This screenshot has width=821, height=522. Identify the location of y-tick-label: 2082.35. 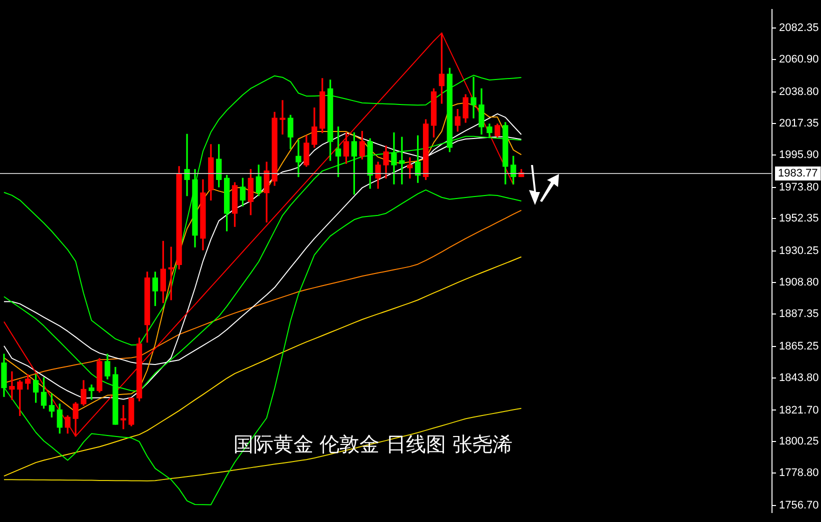
(799, 28).